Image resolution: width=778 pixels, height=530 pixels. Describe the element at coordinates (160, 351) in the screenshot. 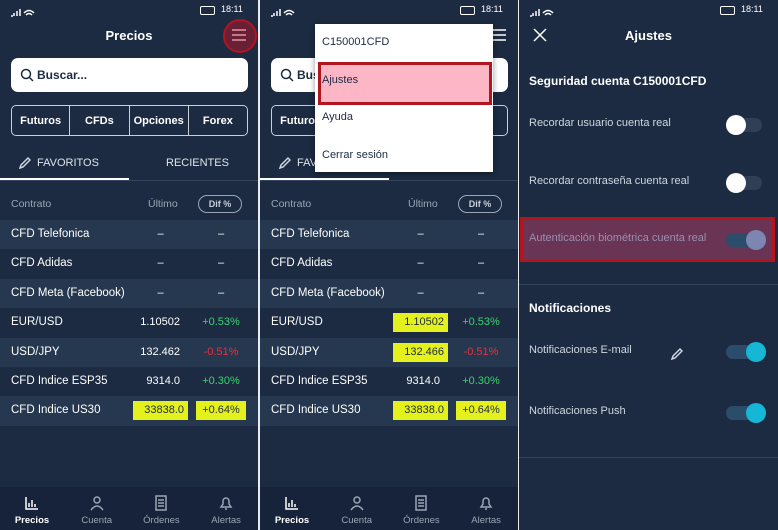

I see `last-price: 132.462` at that location.